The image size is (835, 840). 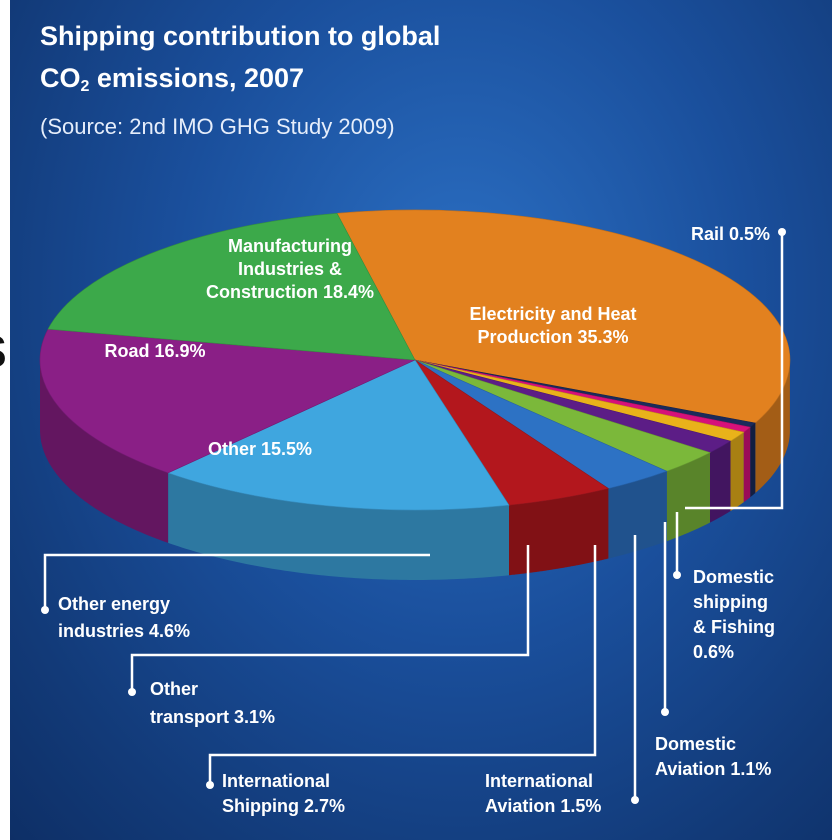 I want to click on slice-label-line: Industries &, so click(x=290, y=269).